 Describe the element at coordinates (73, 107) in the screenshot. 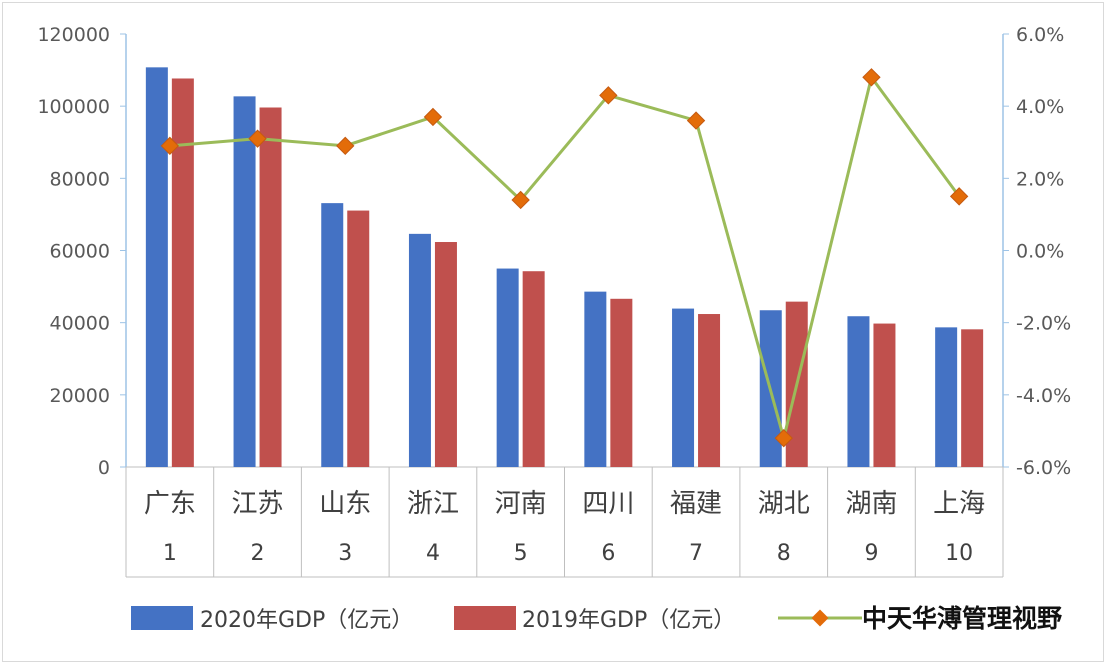

I see `left-axis-tick-label: 100000` at that location.